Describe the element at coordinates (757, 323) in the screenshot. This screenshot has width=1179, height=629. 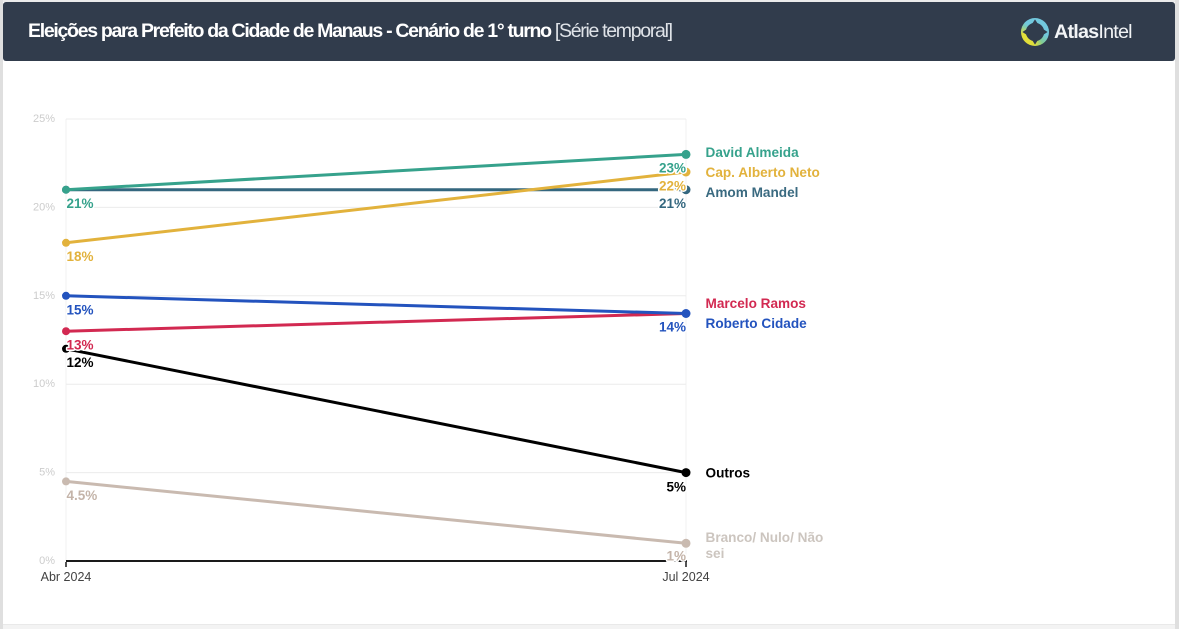
I see `svg-text: Roberto Cidade` at that location.